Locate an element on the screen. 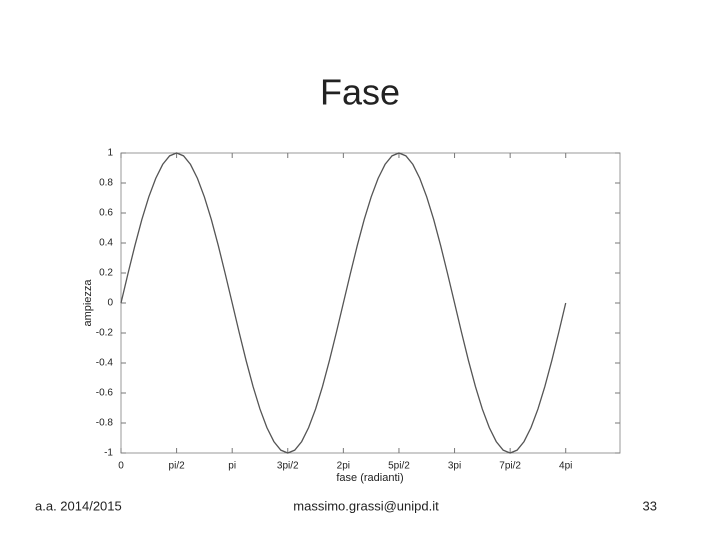  y-tick-label: 0 is located at coordinates (110, 303).